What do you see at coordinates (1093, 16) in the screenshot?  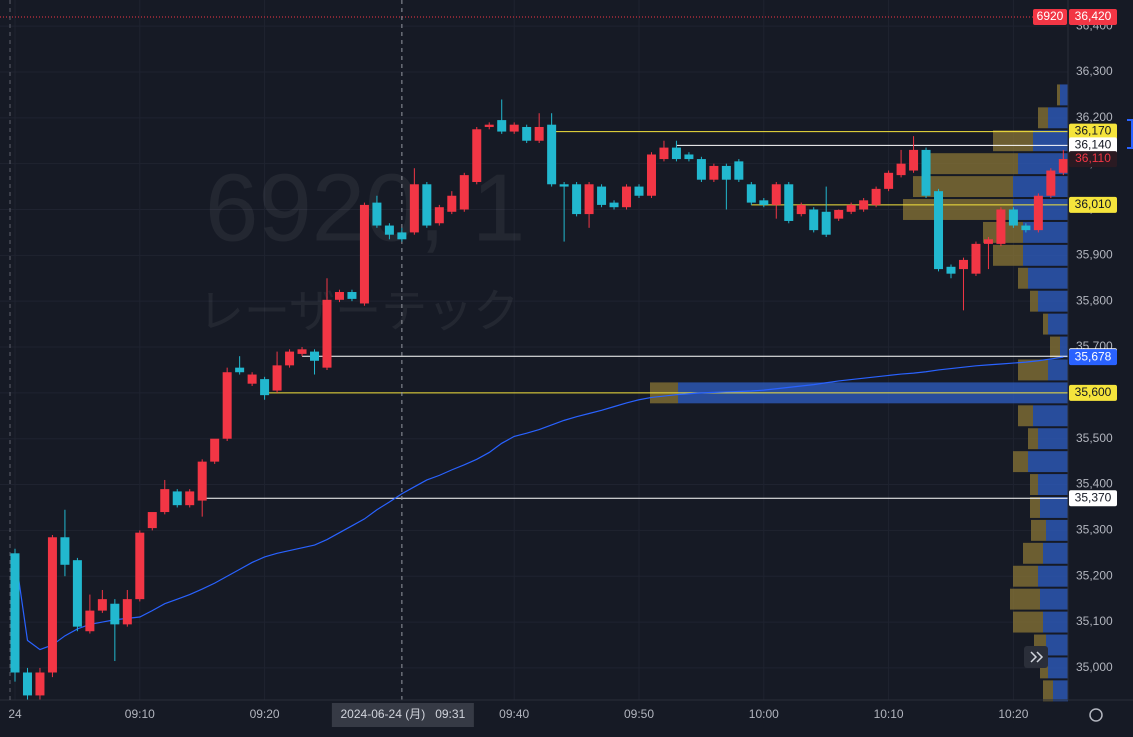 I see `price-label: 36,420` at bounding box center [1093, 16].